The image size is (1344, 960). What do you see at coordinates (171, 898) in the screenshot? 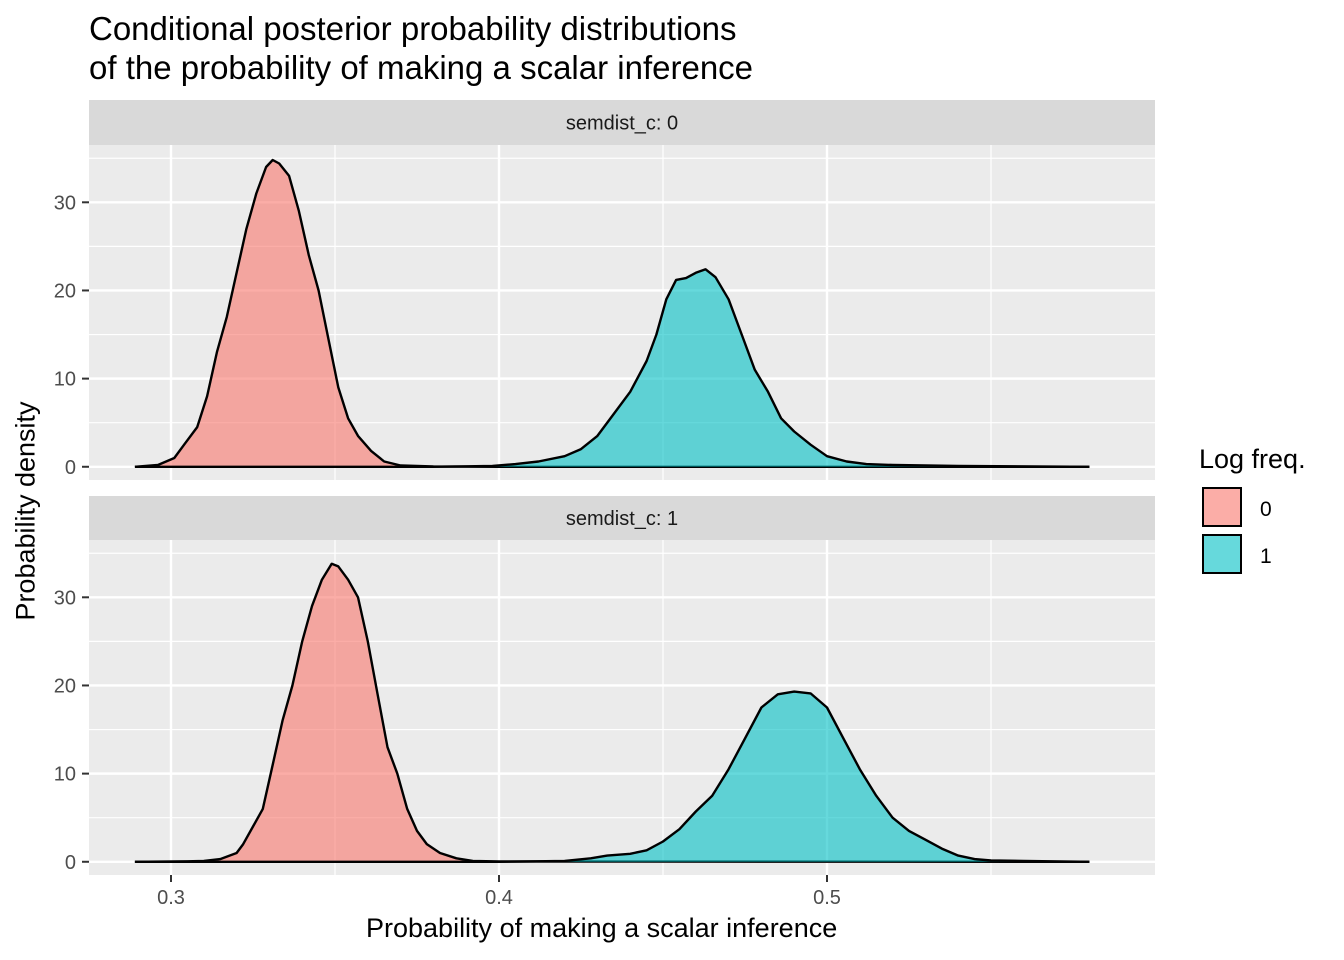
I see `x-tick-label: 0.3` at bounding box center [171, 898].